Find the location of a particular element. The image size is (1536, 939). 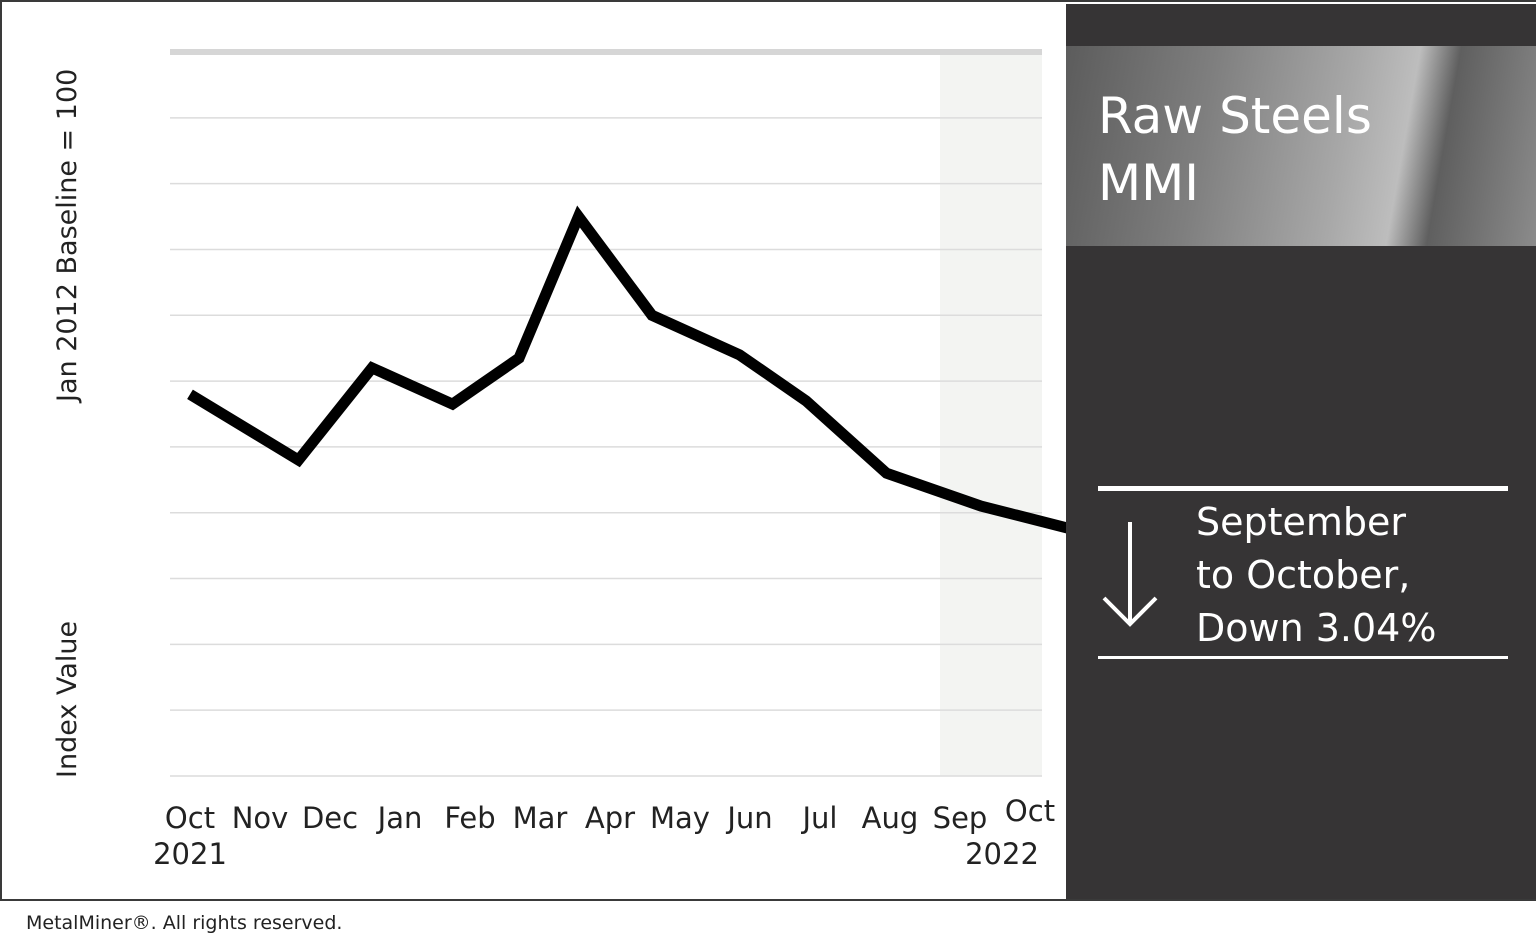

x-tick-label: May is located at coordinates (680, 818).